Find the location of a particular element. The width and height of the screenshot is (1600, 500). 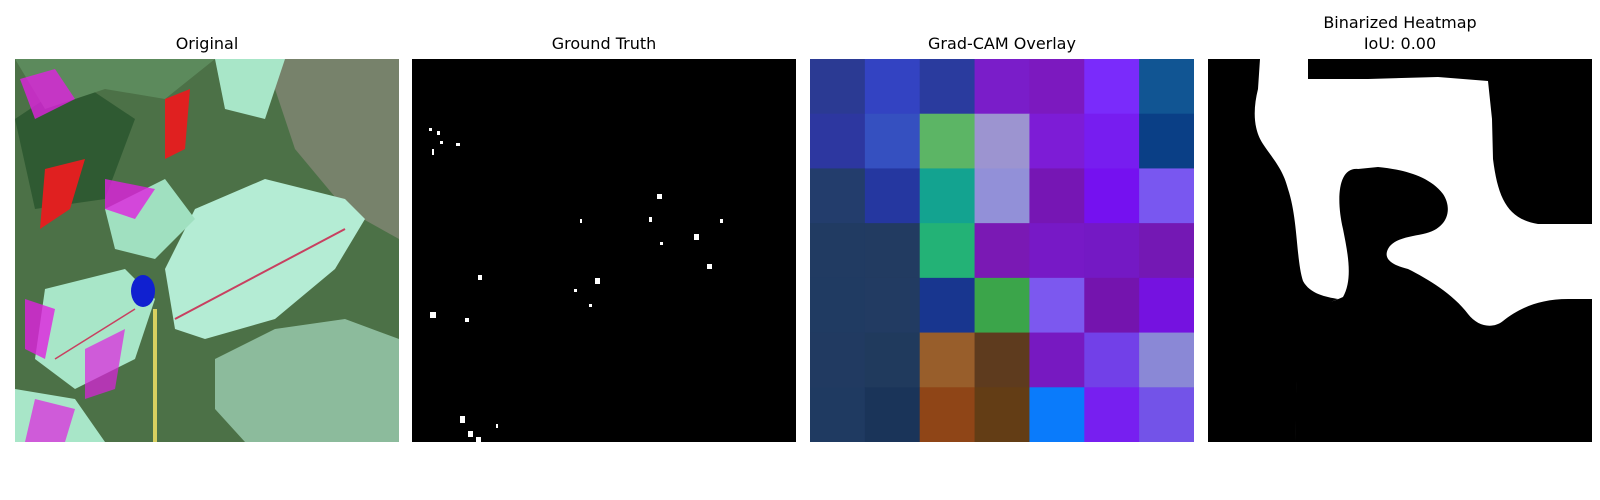

iou-score-label: IoU: 0.00 is located at coordinates (1400, 43).